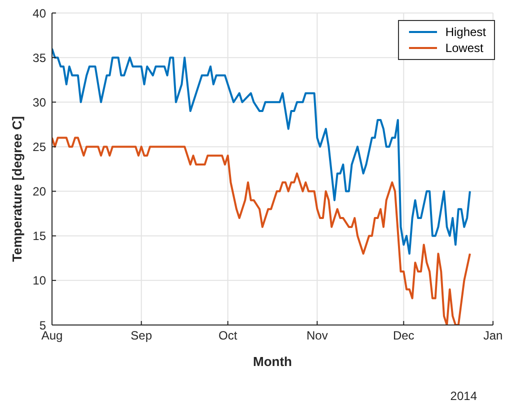 The width and height of the screenshot is (507, 406). What do you see at coordinates (39, 191) in the screenshot?
I see `y-tick-label: 20` at bounding box center [39, 191].